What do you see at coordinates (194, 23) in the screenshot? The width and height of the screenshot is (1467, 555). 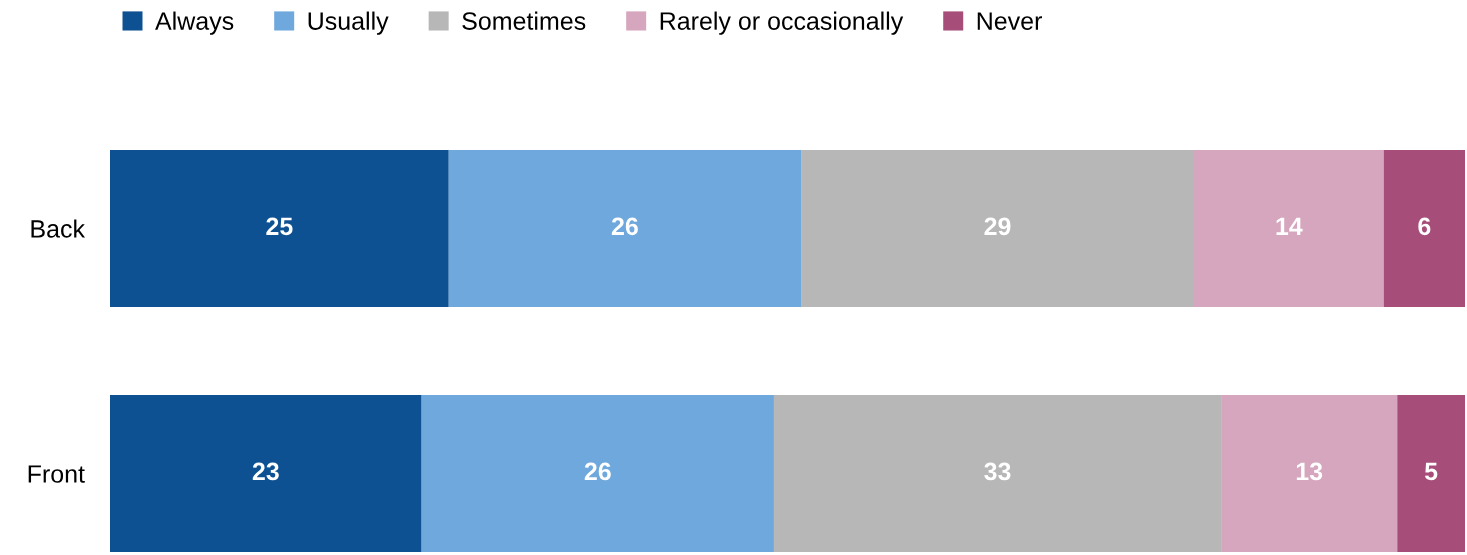 I see `legend-label: Always` at bounding box center [194, 23].